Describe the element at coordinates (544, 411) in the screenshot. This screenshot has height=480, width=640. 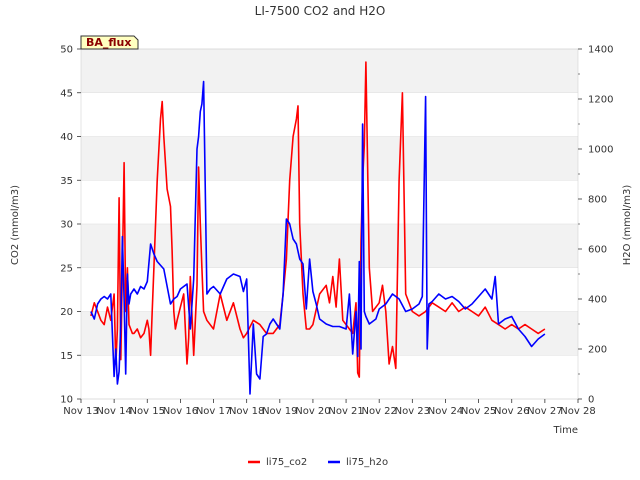
I see `x-tick-label: Nov 27` at that location.